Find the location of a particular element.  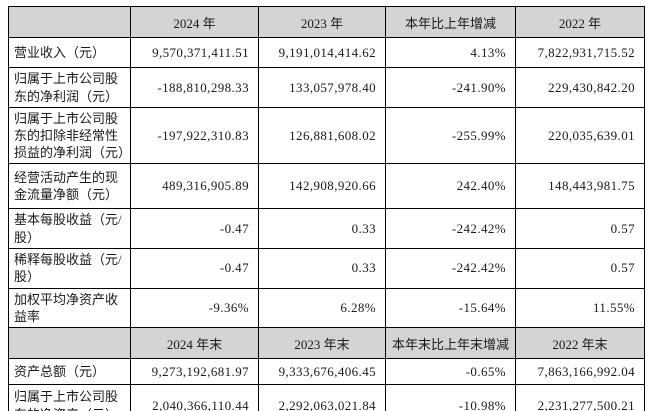

value-2023: 133,057,978.40 is located at coordinates (322, 87).